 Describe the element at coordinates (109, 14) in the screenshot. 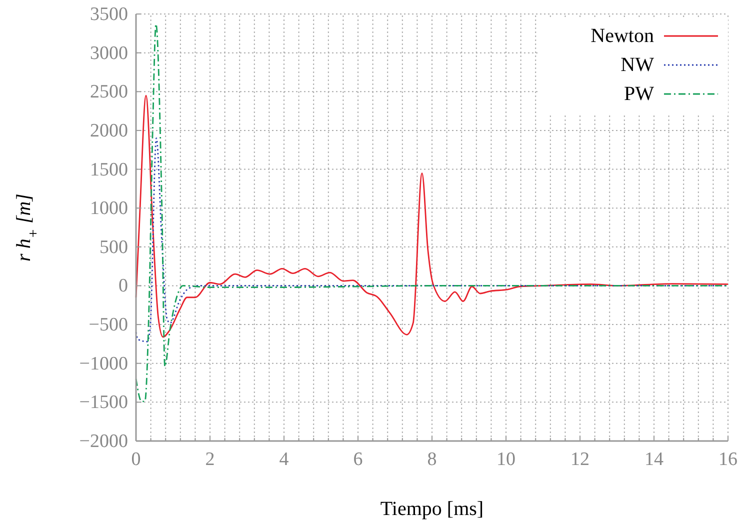

I see `y-tick-label: 3500` at that location.